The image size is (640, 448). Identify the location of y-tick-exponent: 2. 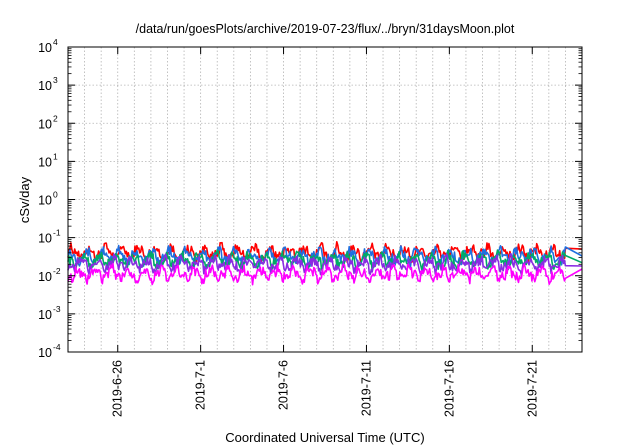
(55, 118).